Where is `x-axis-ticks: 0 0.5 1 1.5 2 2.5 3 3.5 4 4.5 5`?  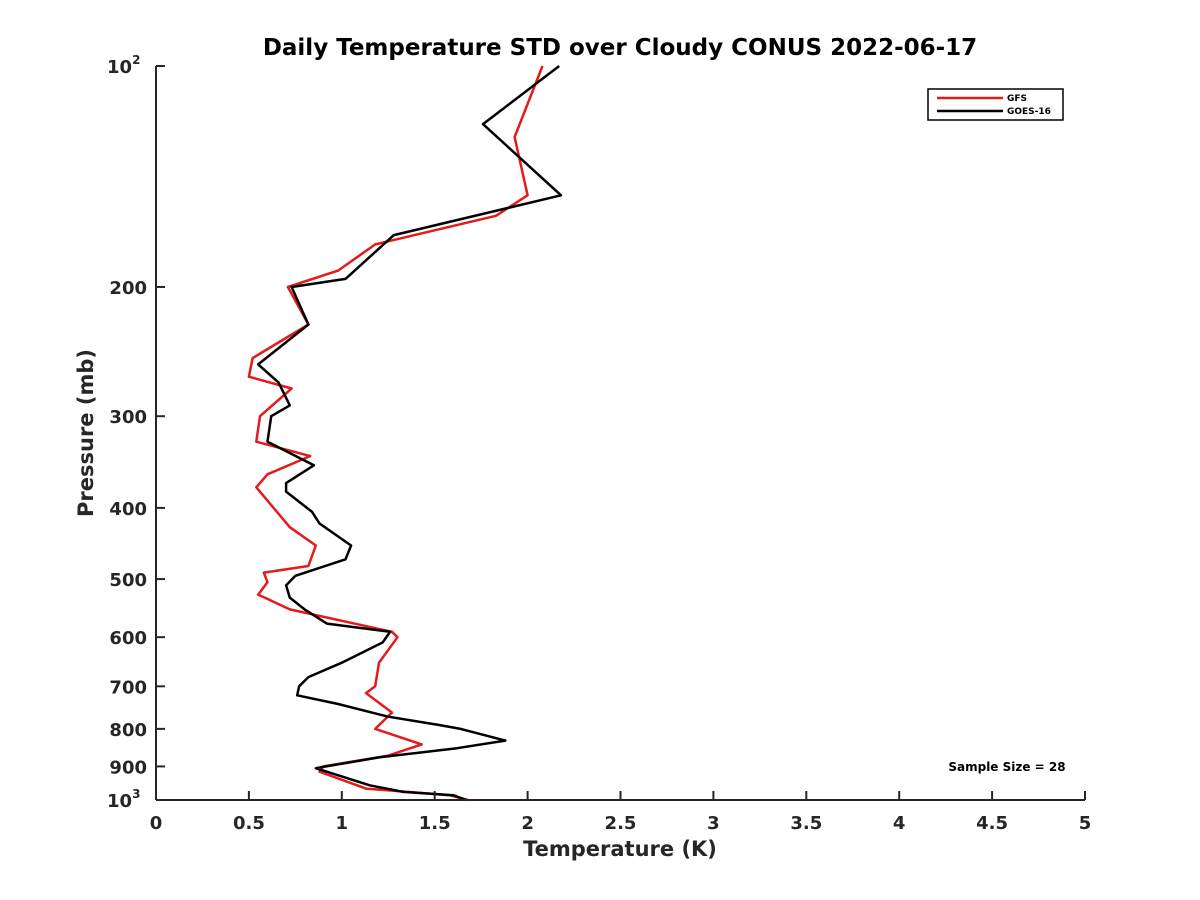 x-axis-ticks: 0 0.5 1 1.5 2 2.5 3 3.5 4 4.5 5 is located at coordinates (621, 812).